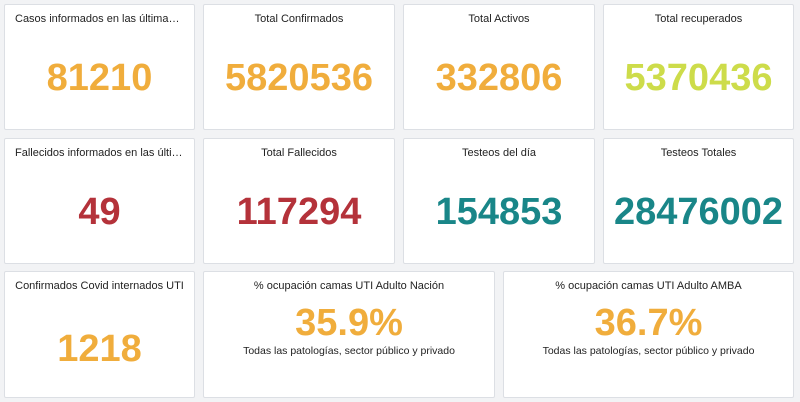 This screenshot has height=402, width=800. I want to click on card-icu-covid-patients: Confirmados Covid internados UTI 1218, so click(99, 334).